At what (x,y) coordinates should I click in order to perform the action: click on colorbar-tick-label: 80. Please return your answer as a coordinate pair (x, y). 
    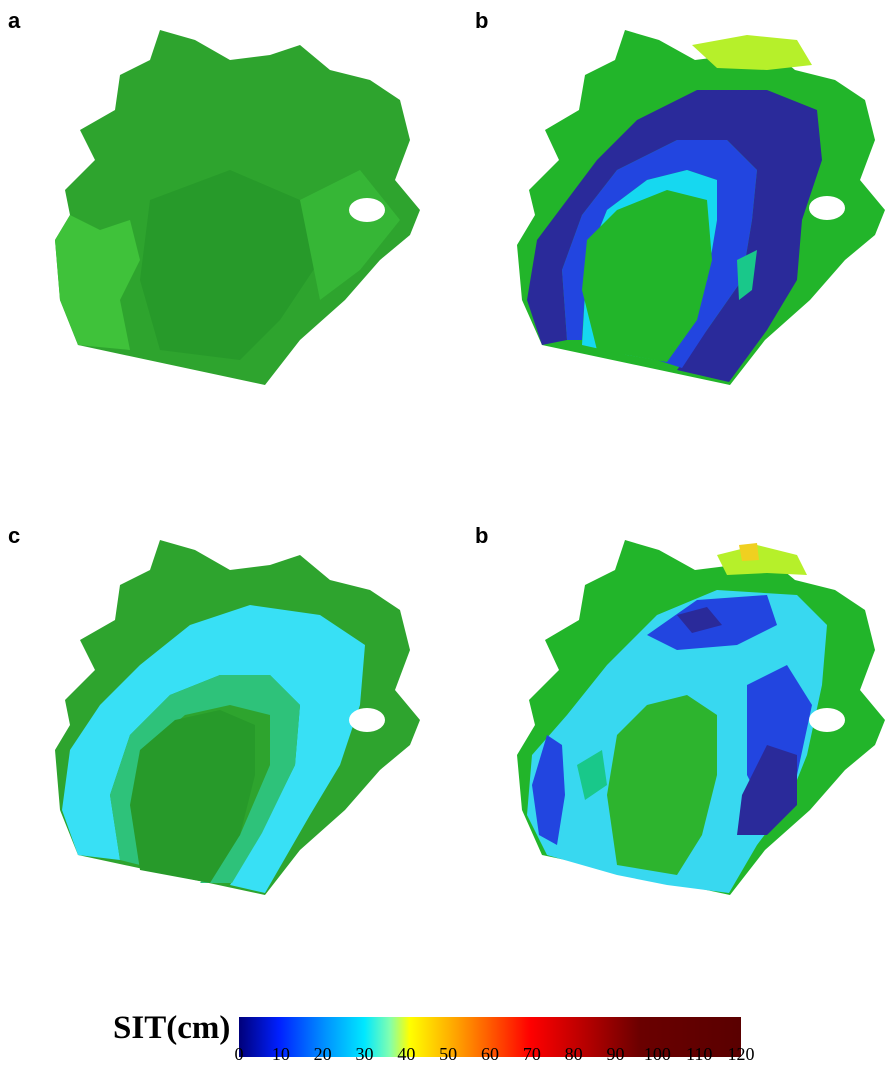
    Looking at the image, I should click on (573, 1054).